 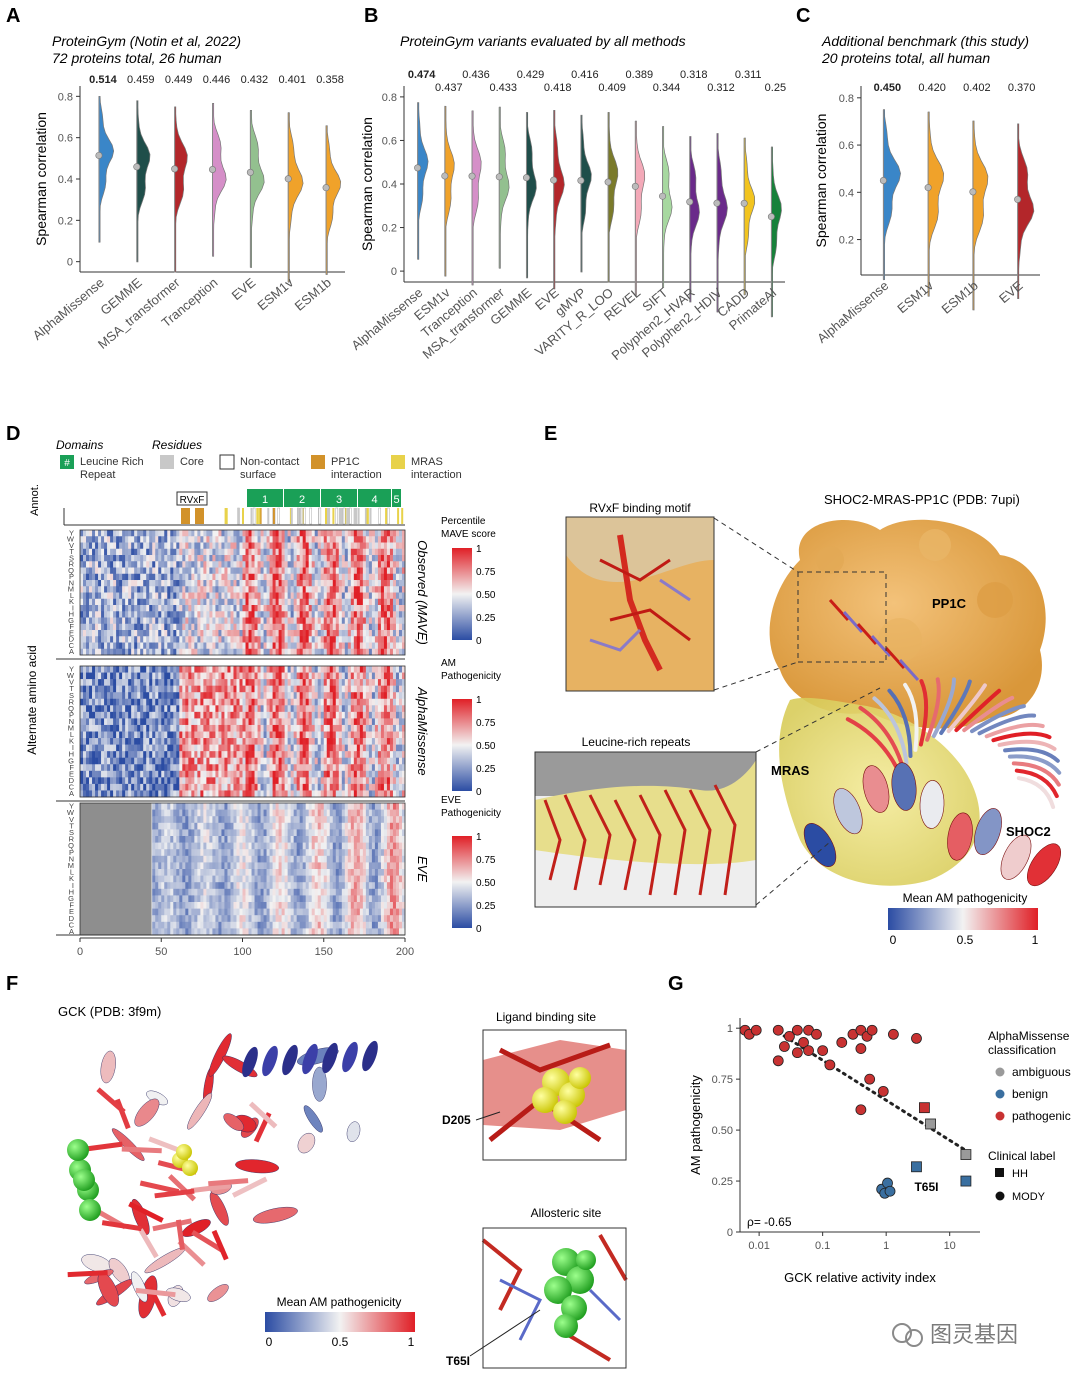 What do you see at coordinates (226, 516) in the screenshot?
I see `residue-mark` at bounding box center [226, 516].